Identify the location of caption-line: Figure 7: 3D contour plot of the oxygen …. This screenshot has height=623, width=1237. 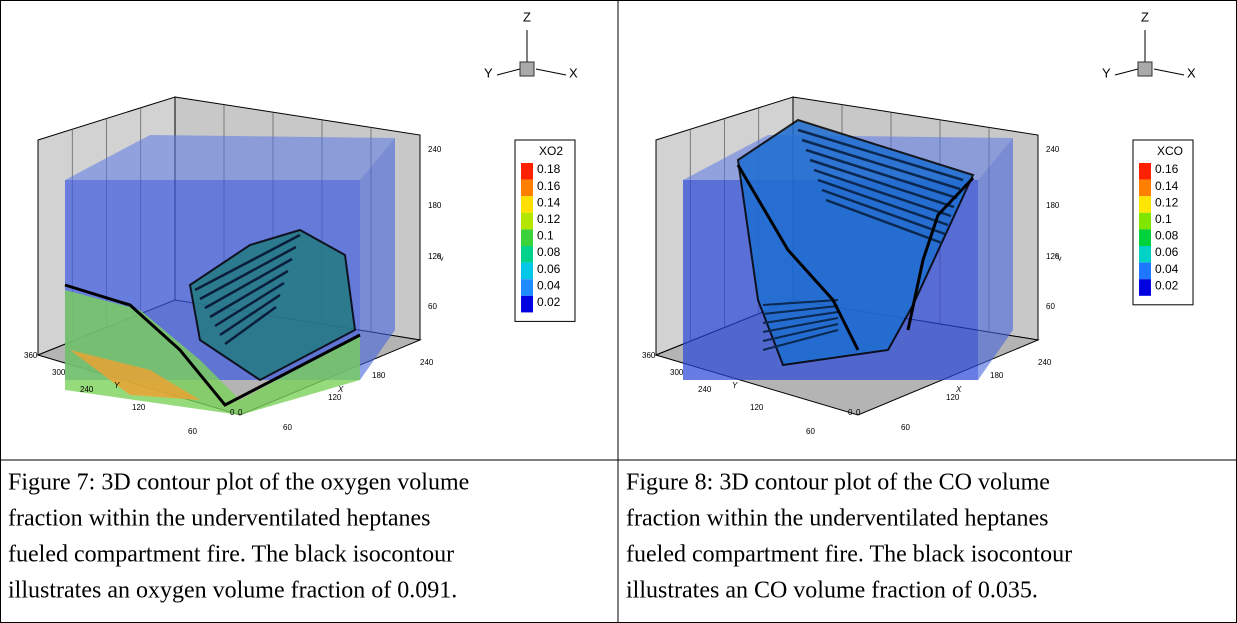
(238, 483).